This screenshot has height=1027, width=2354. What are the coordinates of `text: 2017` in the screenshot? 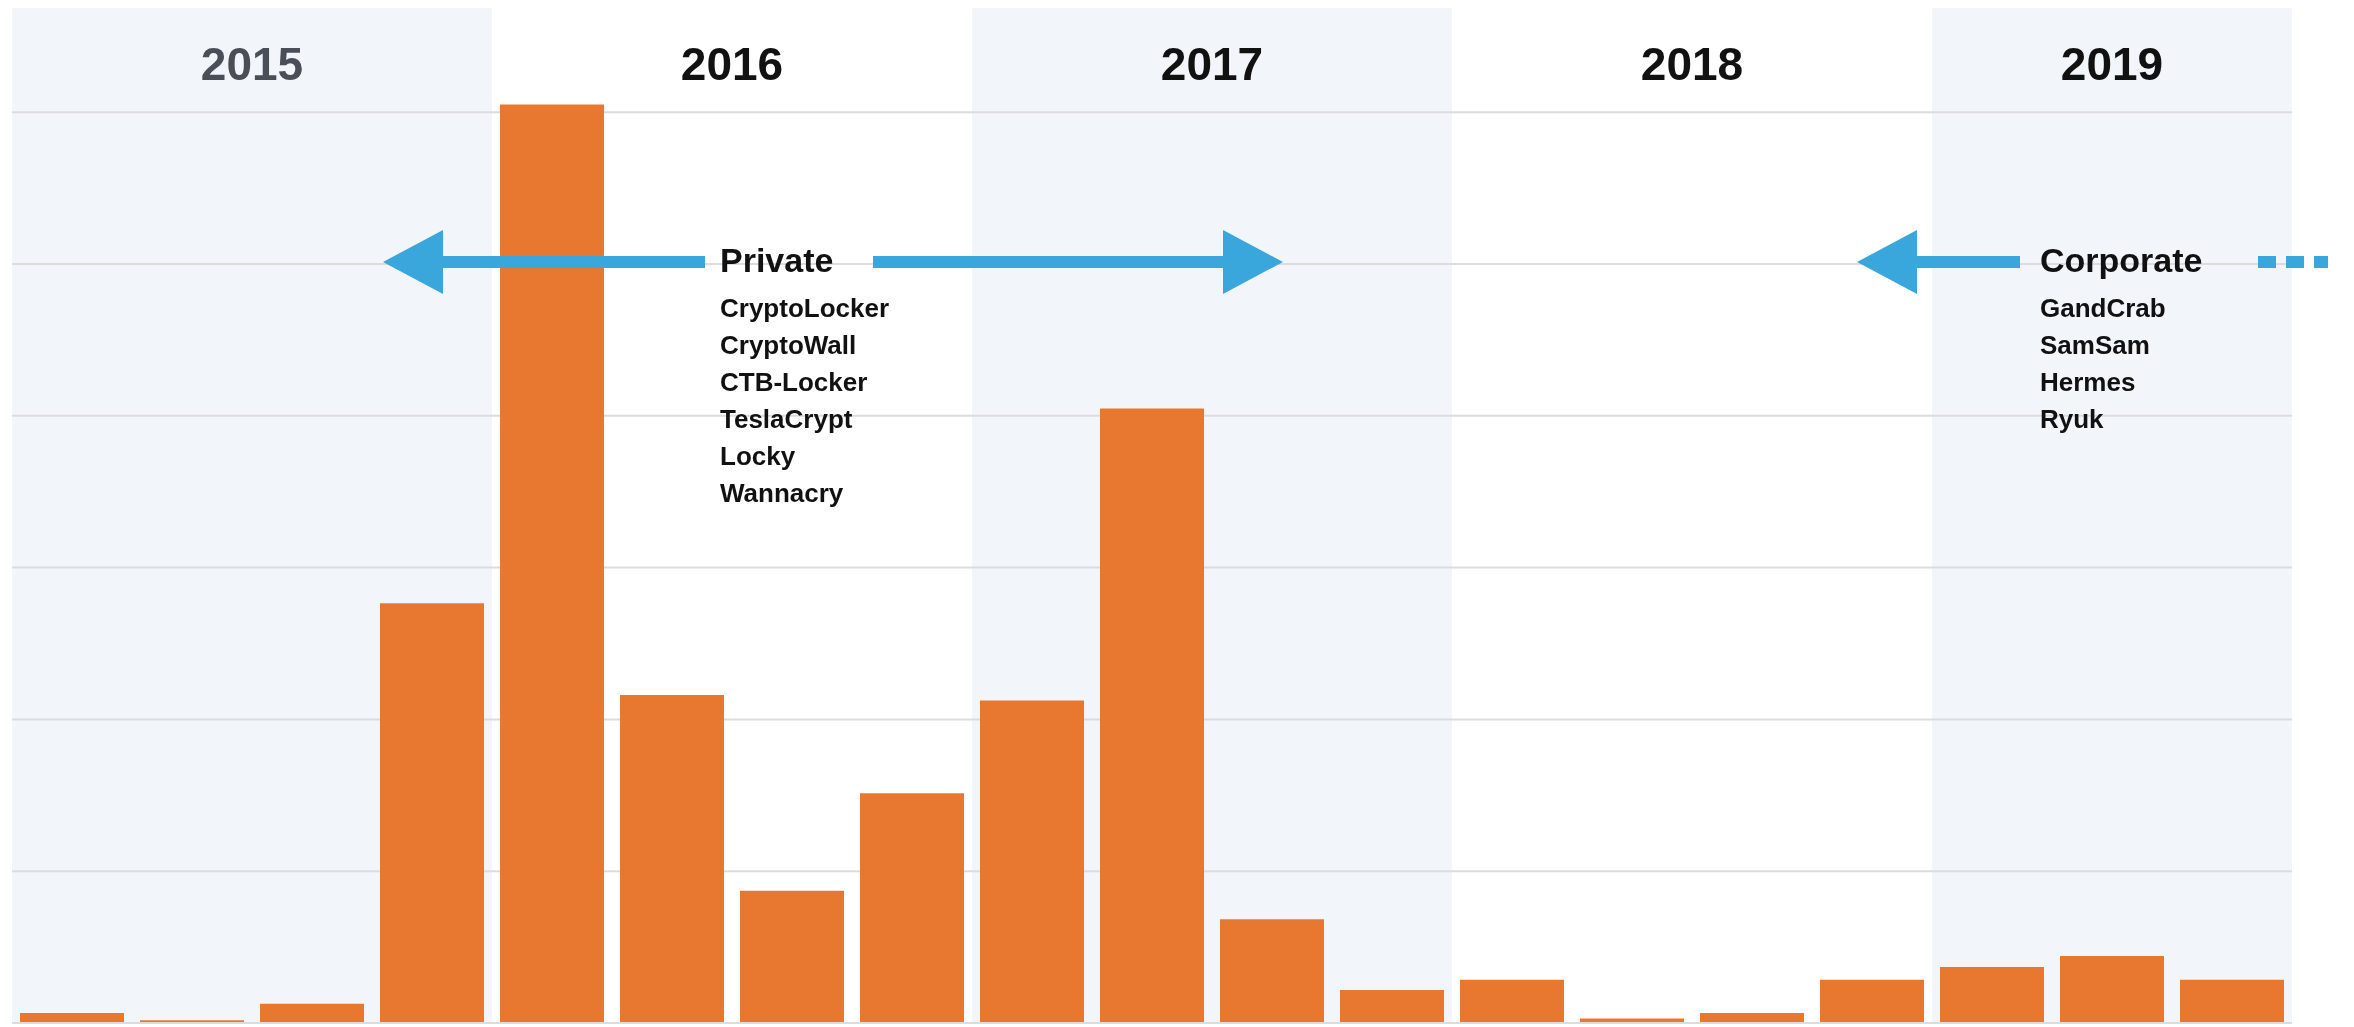 It's located at (1212, 64).